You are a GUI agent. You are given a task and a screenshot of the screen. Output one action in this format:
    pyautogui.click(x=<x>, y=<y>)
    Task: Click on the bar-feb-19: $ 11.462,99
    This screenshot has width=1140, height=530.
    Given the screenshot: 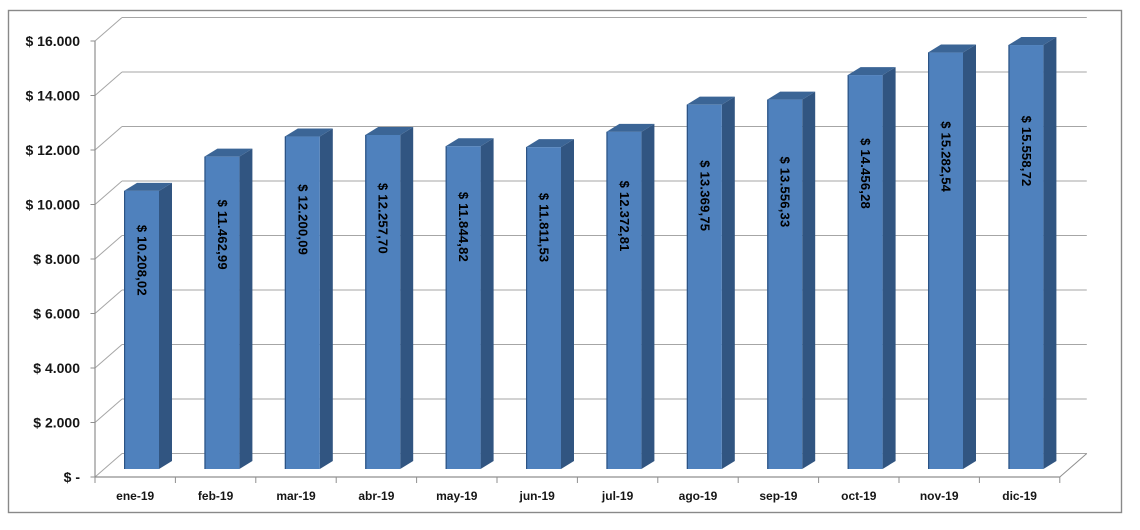 What is the action you would take?
    pyautogui.click(x=228, y=308)
    